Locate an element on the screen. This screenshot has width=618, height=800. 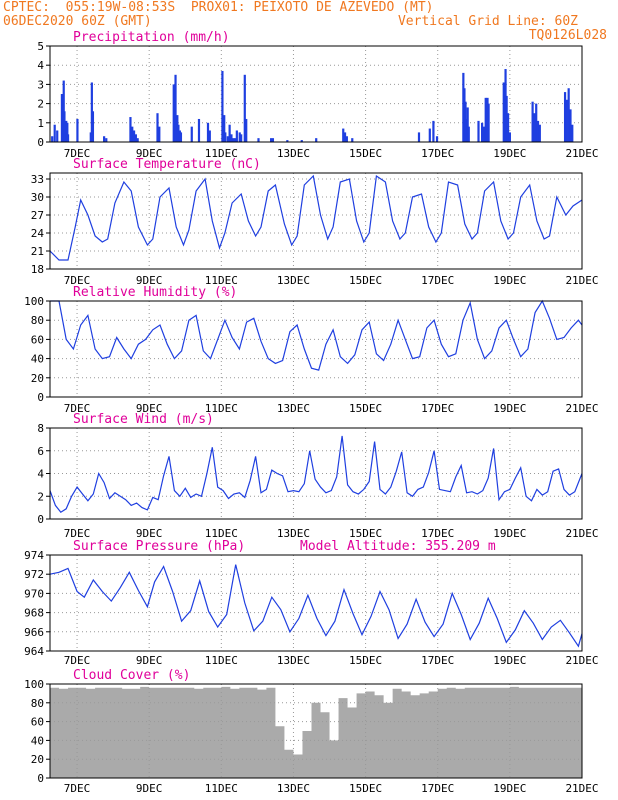
y-tick-label: 6 is located at coordinates (40, 451).